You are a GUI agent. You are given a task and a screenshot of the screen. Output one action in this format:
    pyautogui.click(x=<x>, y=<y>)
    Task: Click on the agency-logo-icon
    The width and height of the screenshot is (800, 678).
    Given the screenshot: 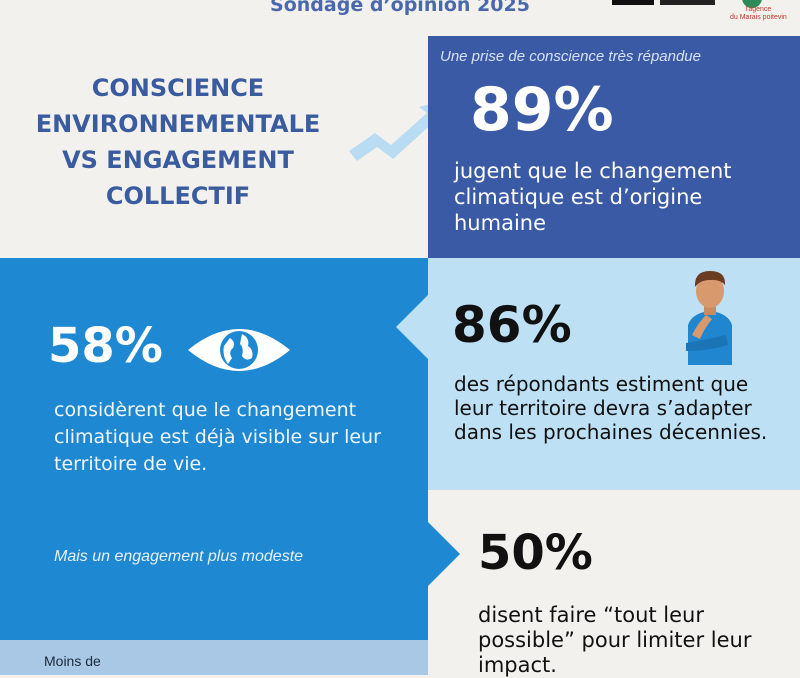 What is the action you would take?
    pyautogui.click(x=752, y=4)
    